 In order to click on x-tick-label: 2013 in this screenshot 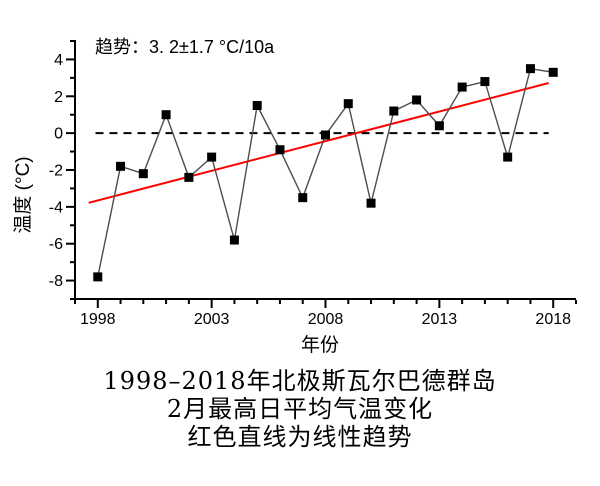, I will do `click(440, 319)`.